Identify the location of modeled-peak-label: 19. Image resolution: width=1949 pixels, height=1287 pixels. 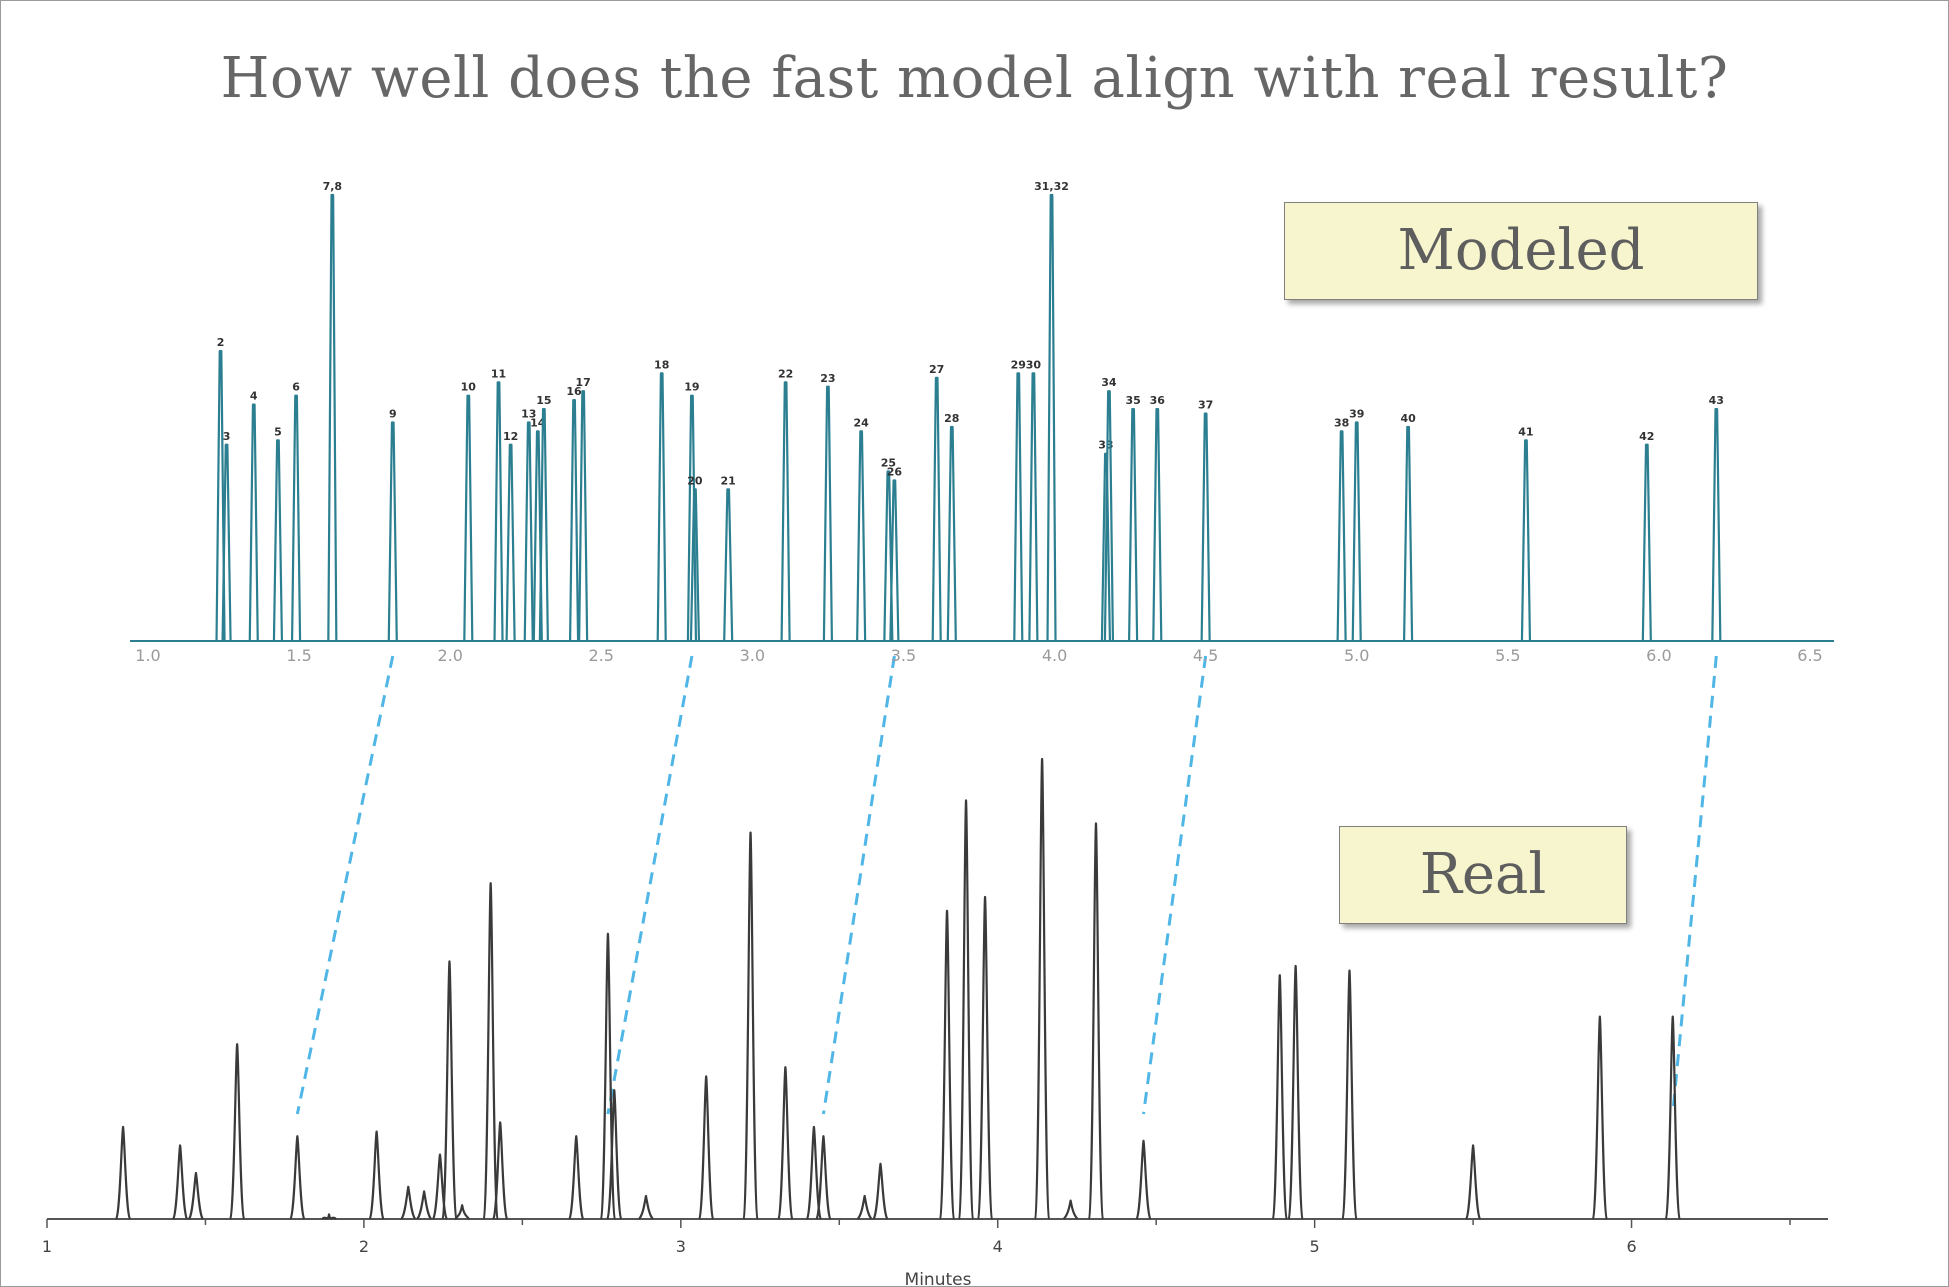
(691, 387).